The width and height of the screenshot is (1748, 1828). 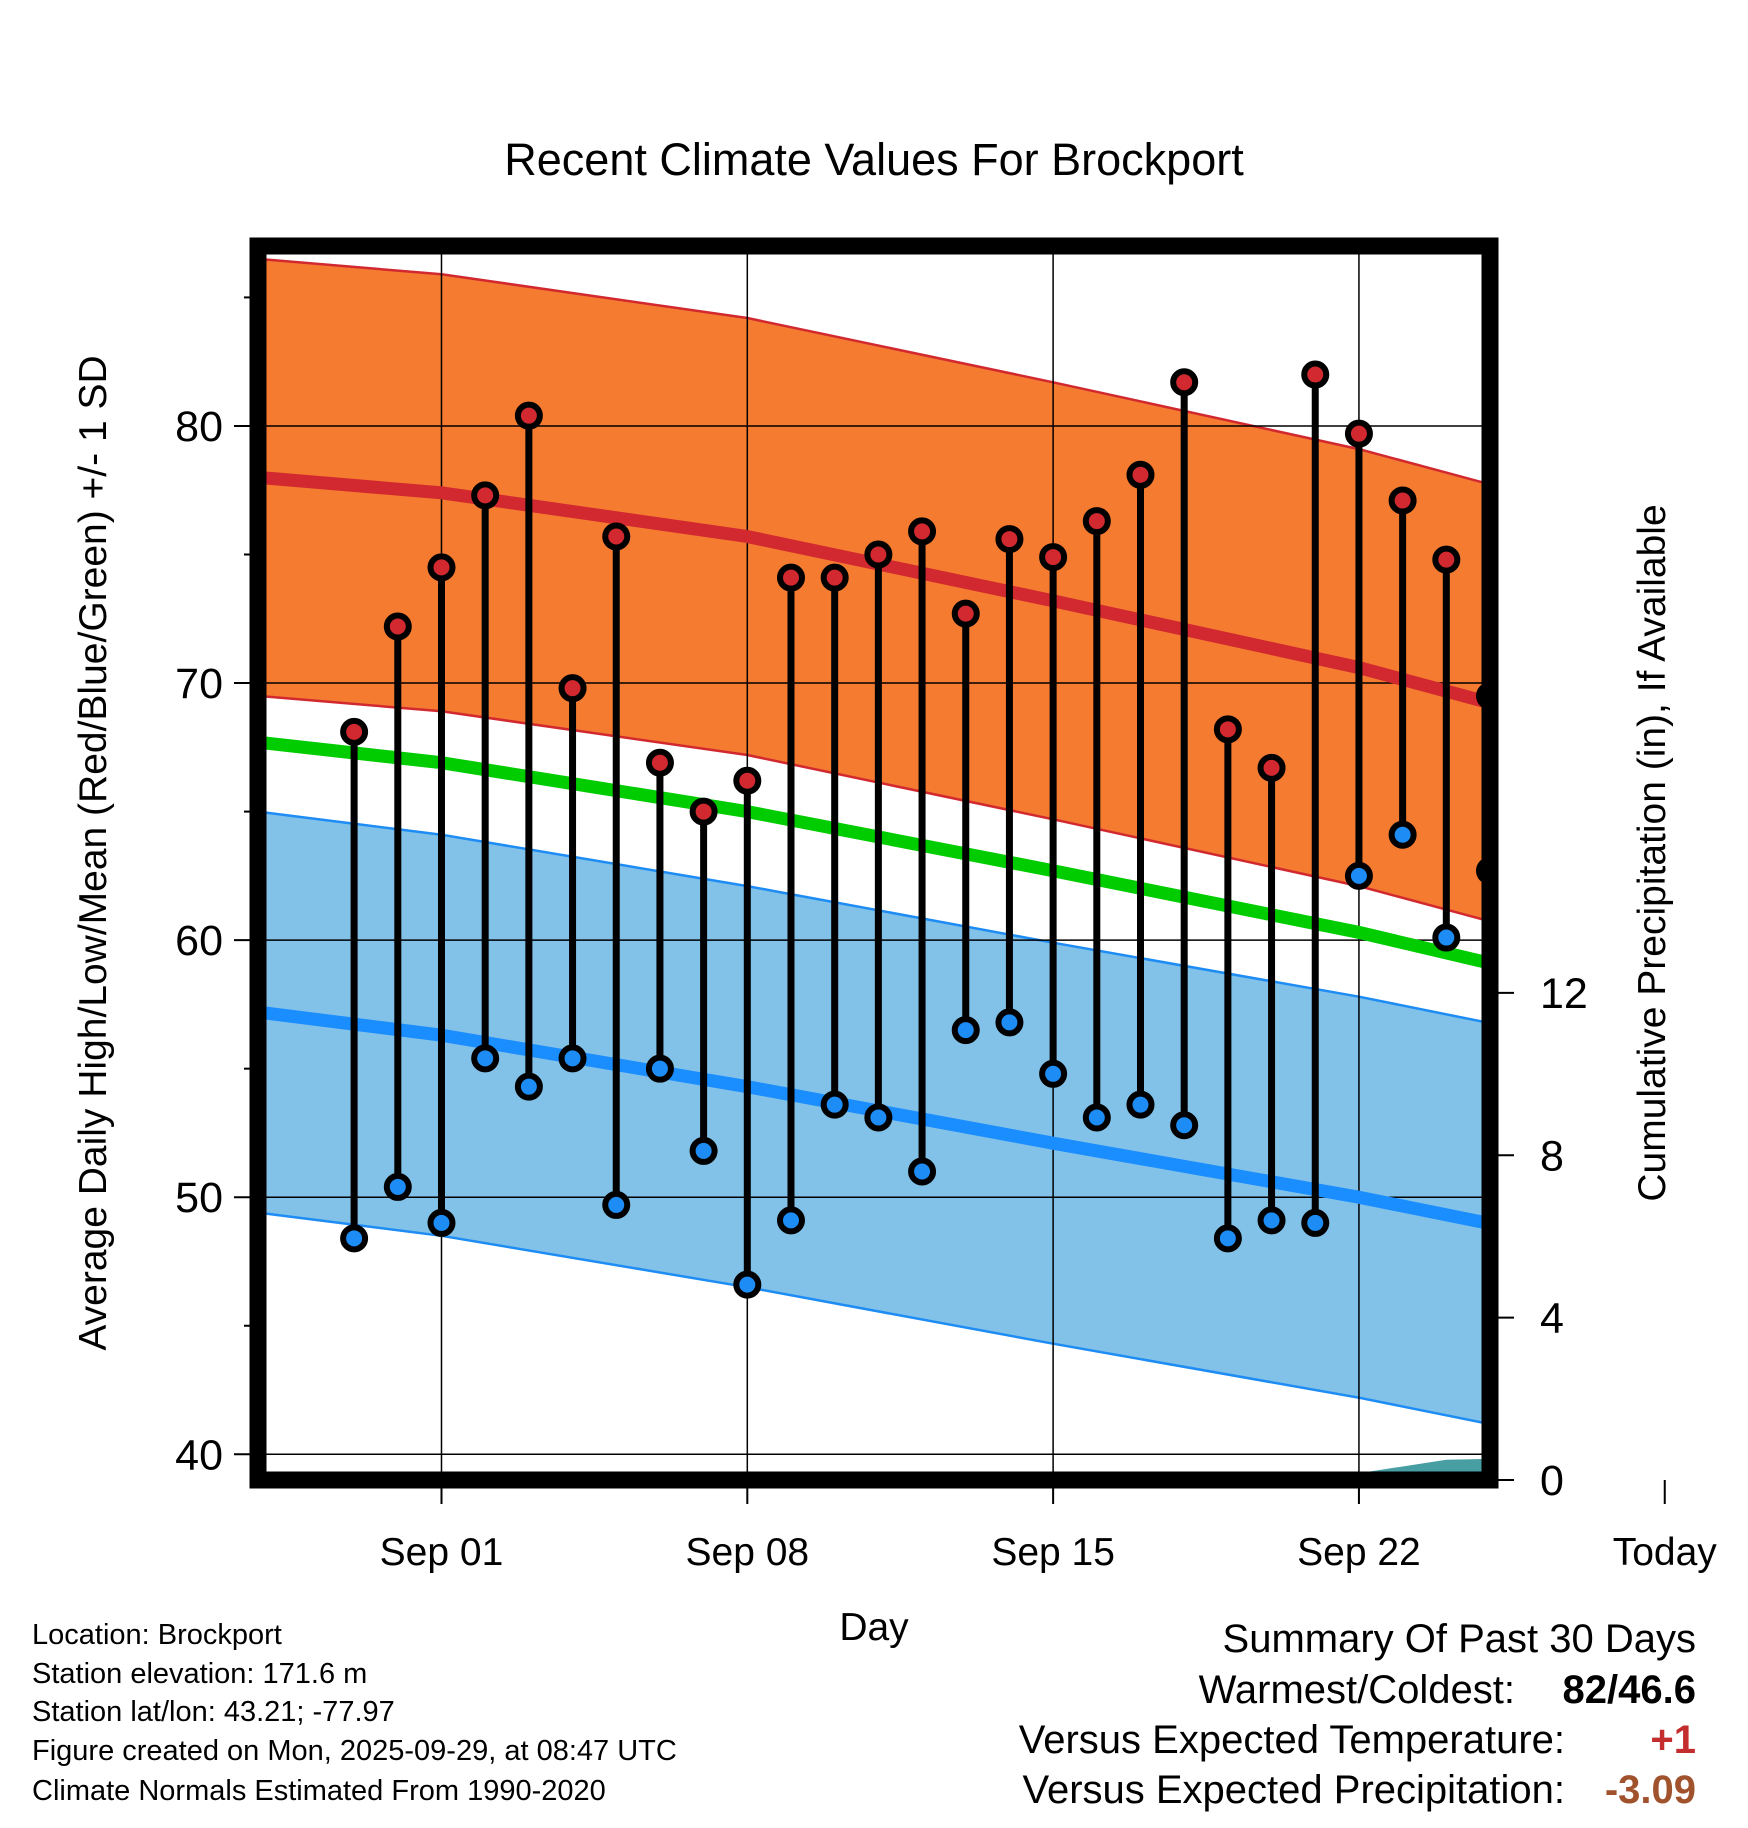 I want to click on low-avg-label: Avg:, so click(x=1715, y=1283).